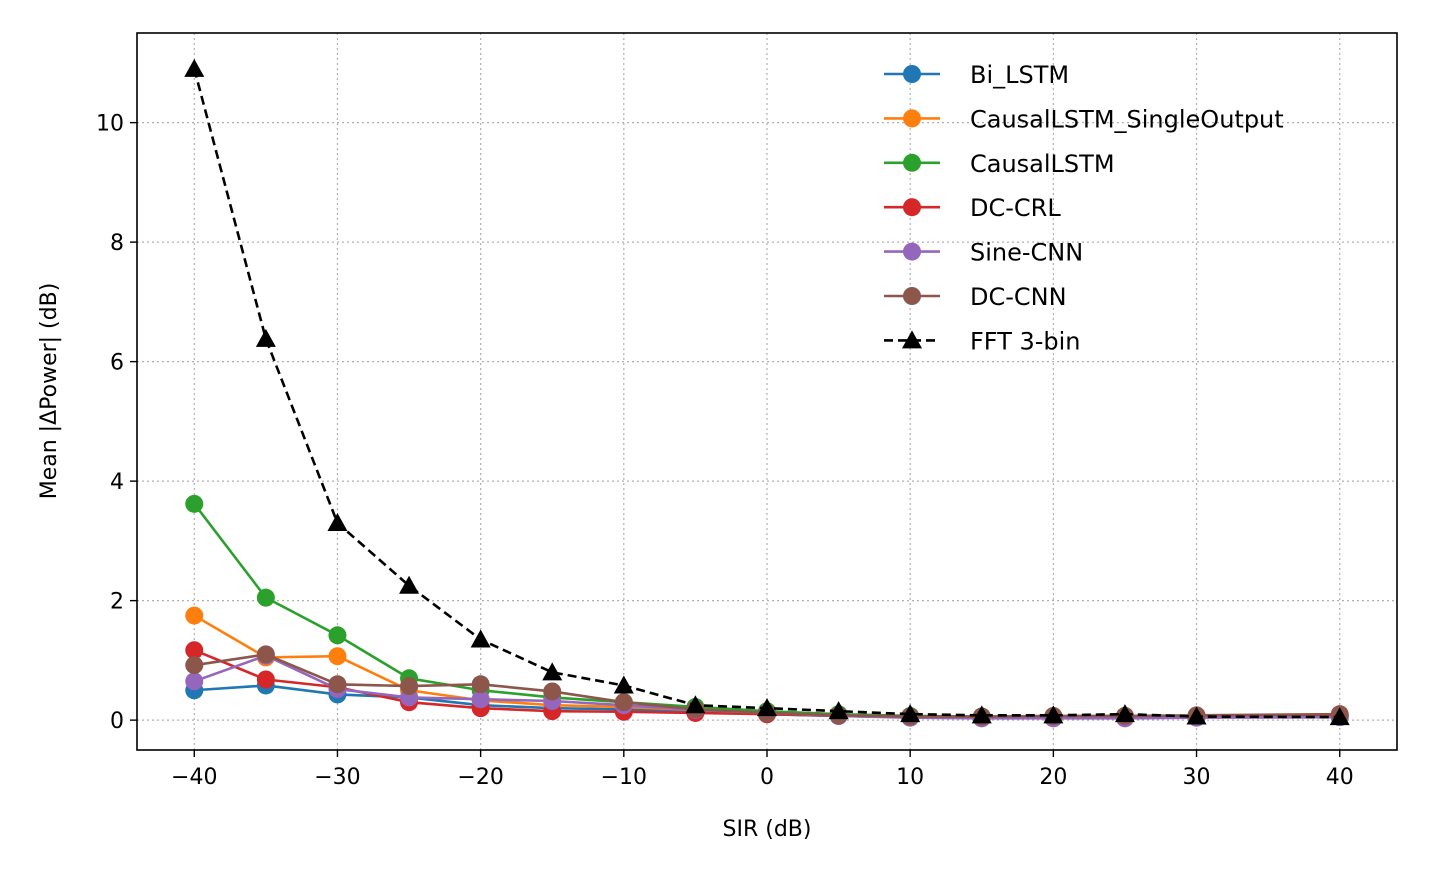 The image size is (1430, 880). I want to click on y-tick-label: 4, so click(117, 482).